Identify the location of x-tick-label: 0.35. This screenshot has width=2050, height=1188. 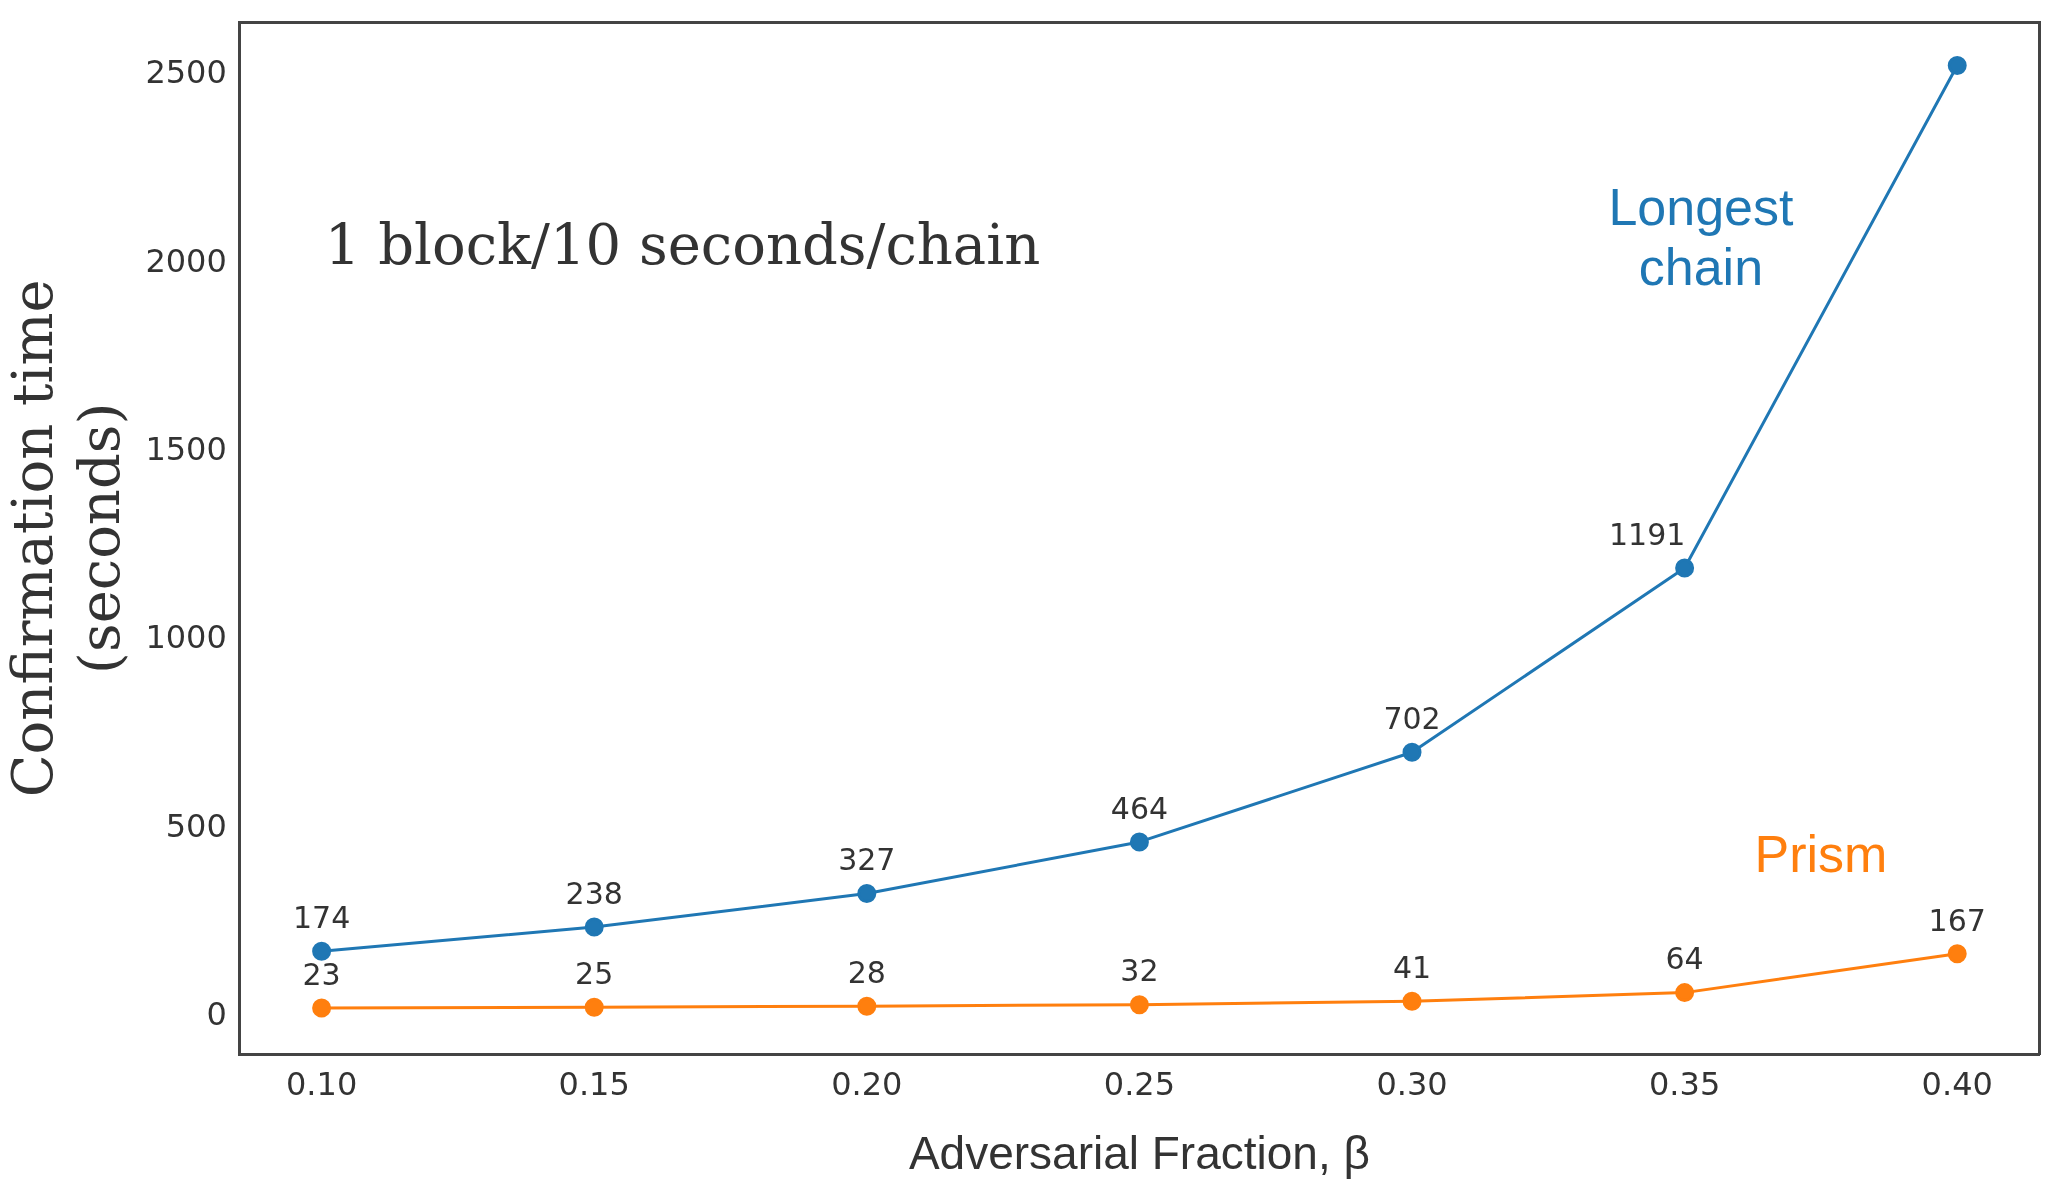
(1684, 1083).